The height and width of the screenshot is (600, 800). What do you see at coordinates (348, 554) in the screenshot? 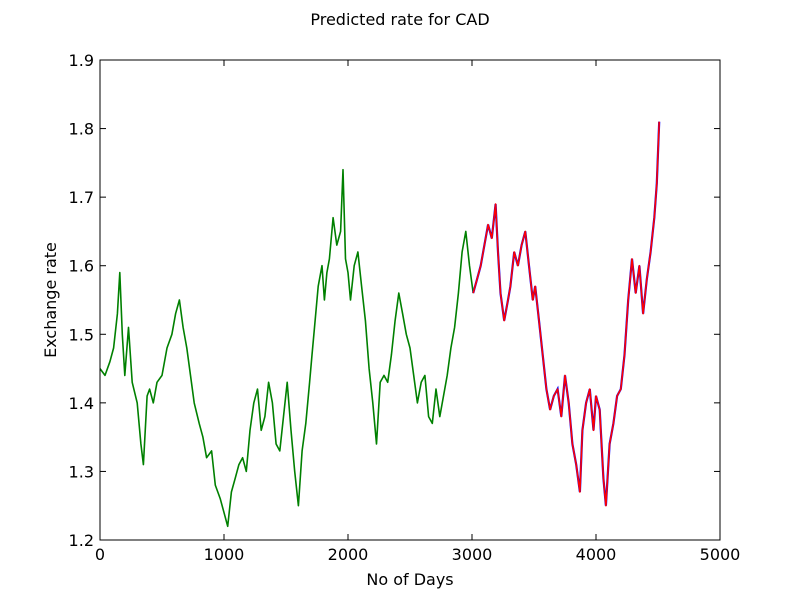
I see `x-tick-label: 2000` at bounding box center [348, 554].